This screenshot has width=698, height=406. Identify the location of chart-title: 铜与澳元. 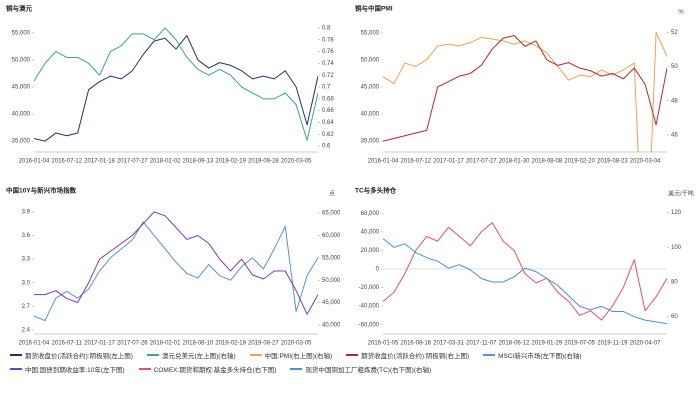
(19, 8).